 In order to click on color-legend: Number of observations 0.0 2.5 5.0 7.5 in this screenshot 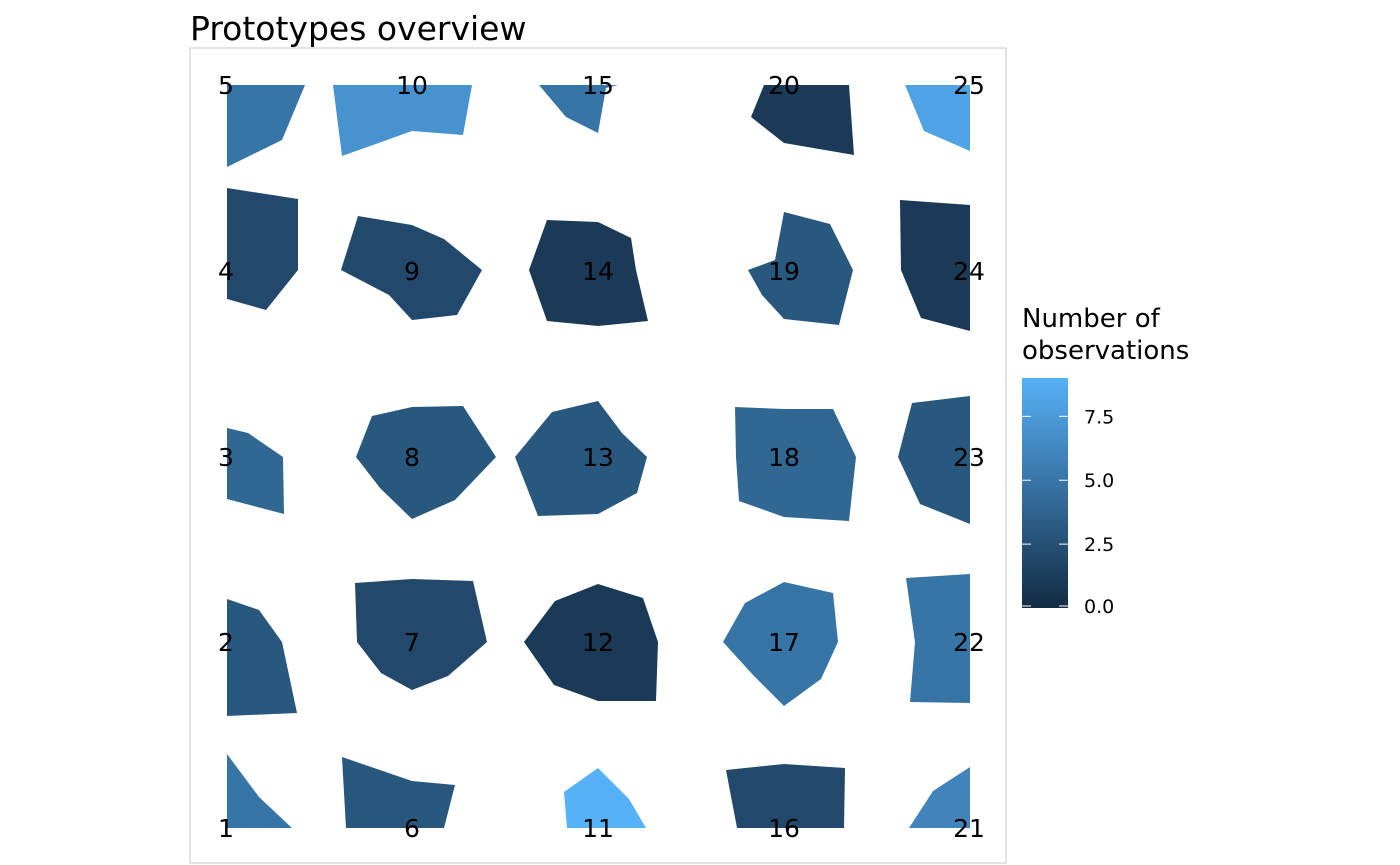, I will do `click(1105, 461)`.